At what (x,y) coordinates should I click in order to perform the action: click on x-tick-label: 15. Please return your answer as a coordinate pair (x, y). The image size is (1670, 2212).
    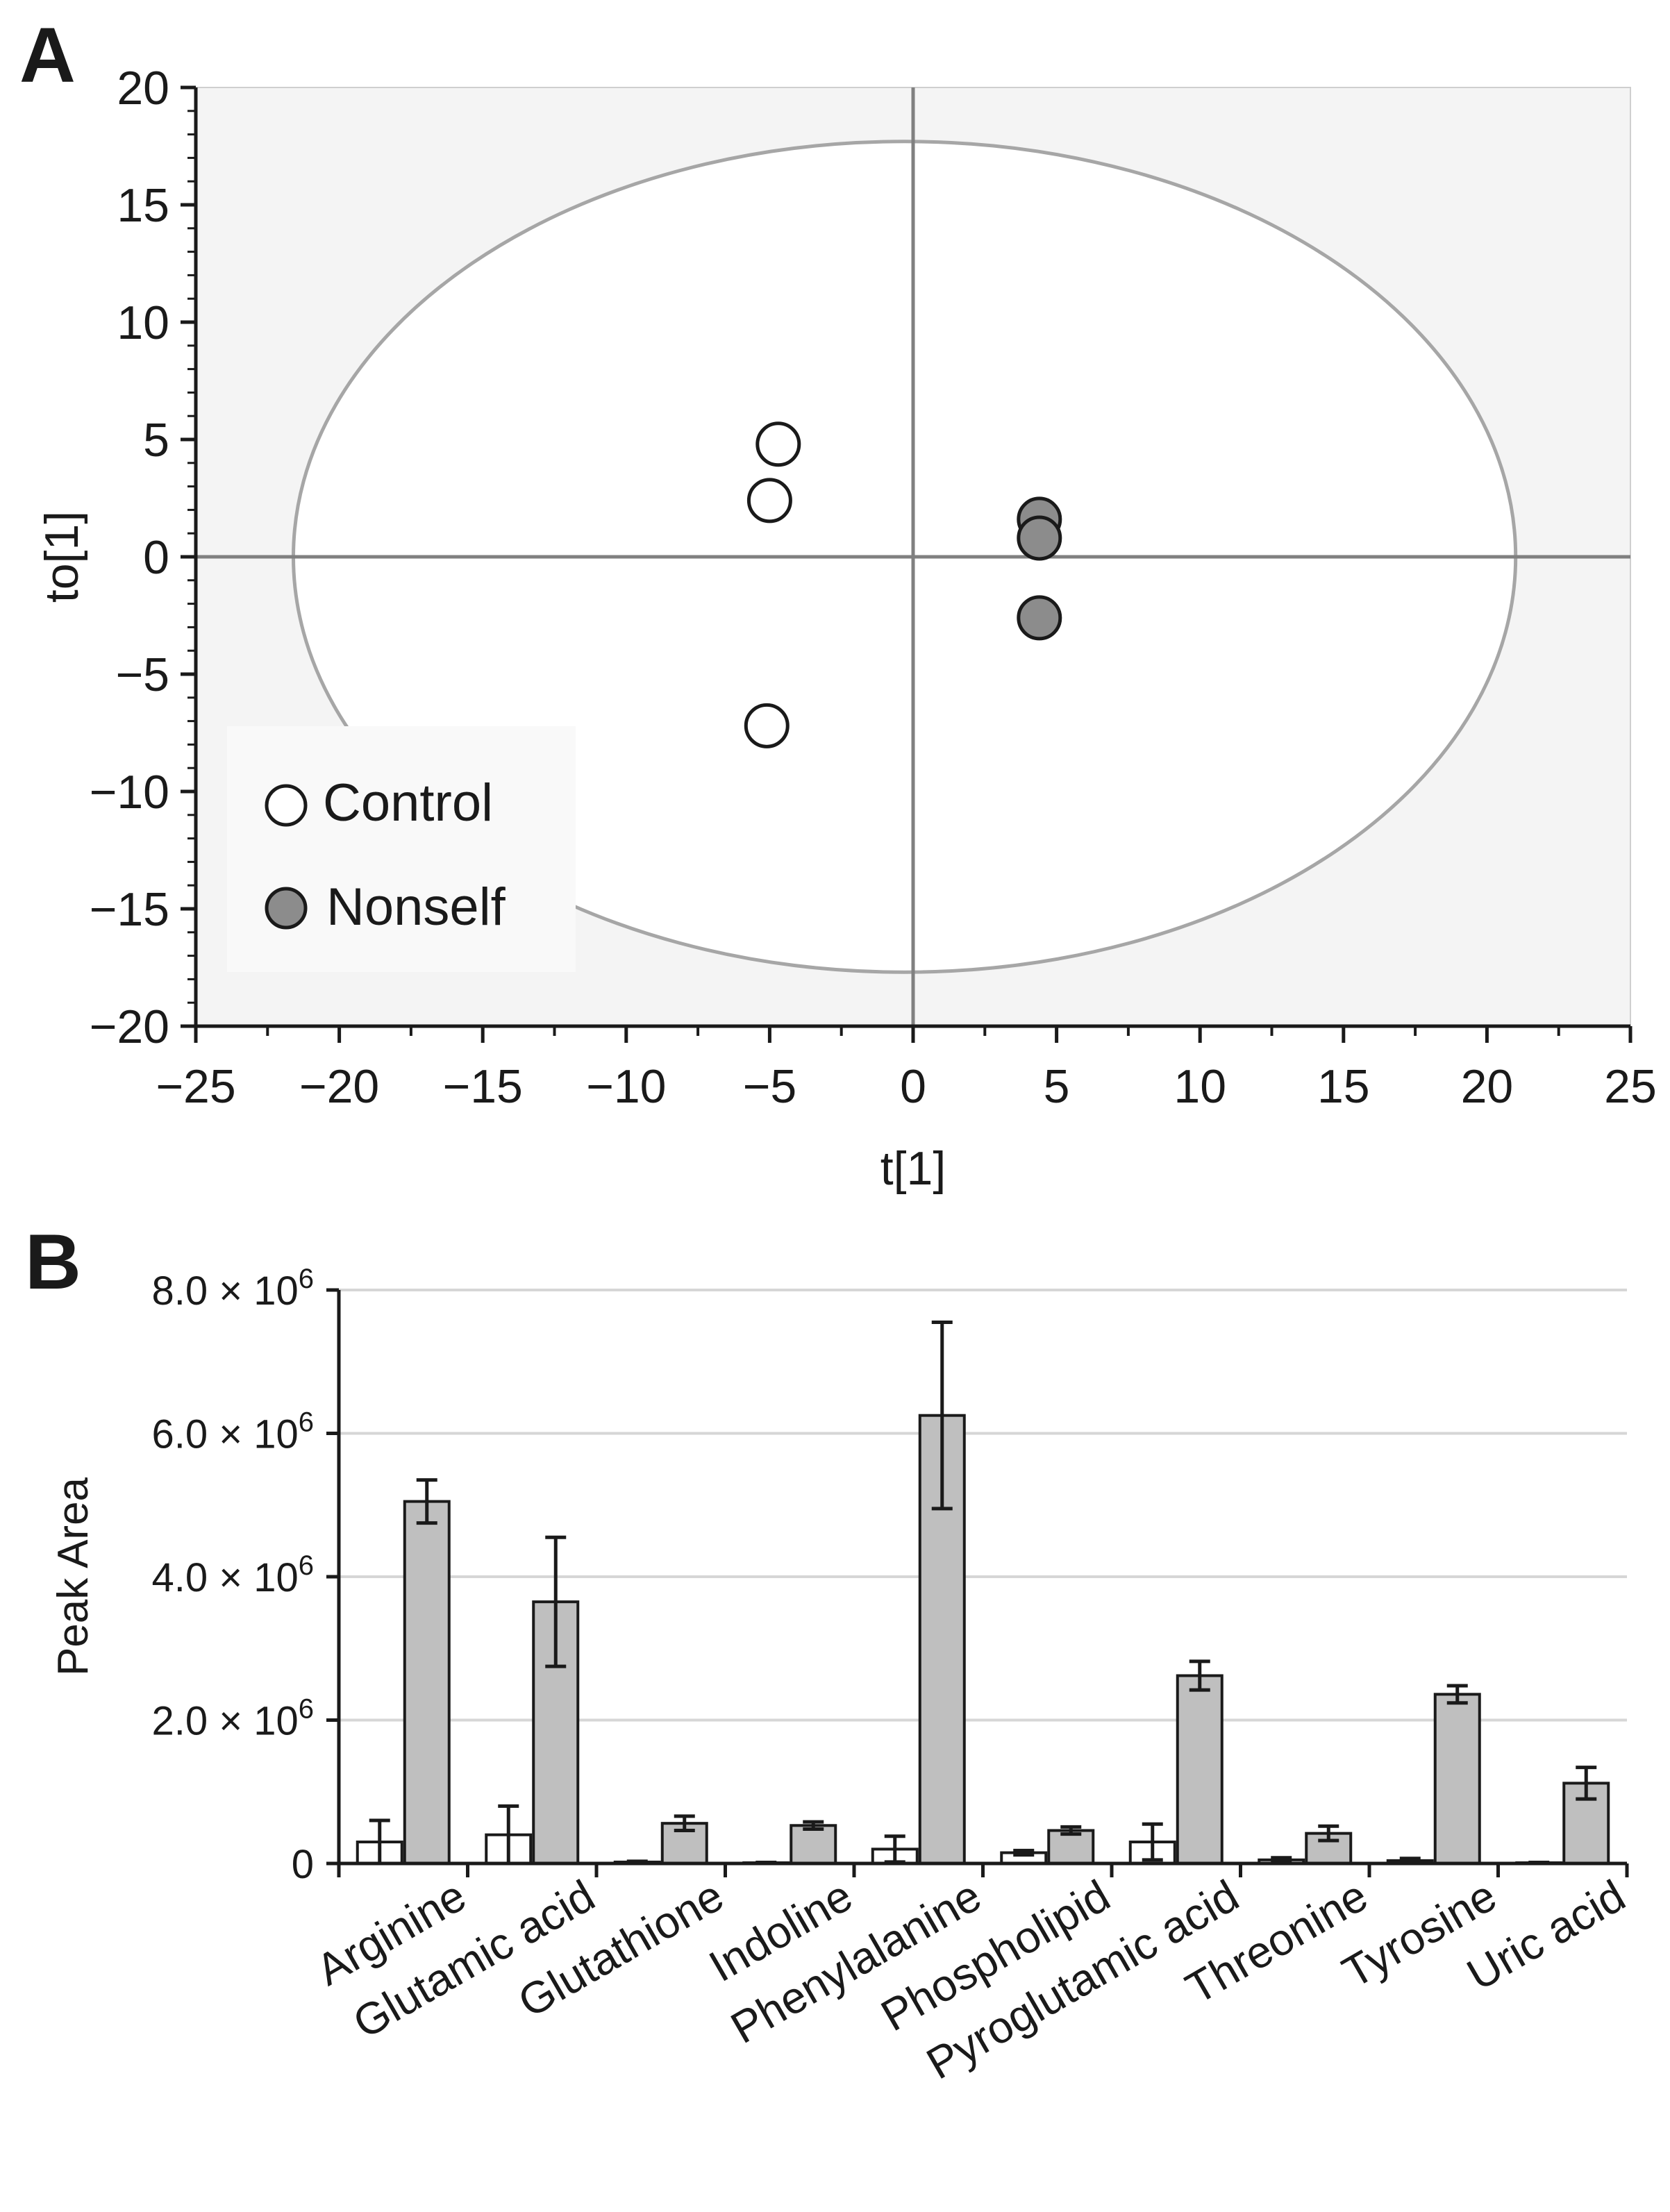
    Looking at the image, I should click on (1343, 1086).